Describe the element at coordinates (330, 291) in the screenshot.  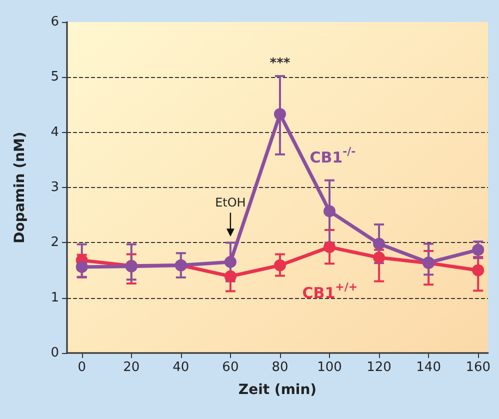
I see `series-label: CB1+/+` at that location.